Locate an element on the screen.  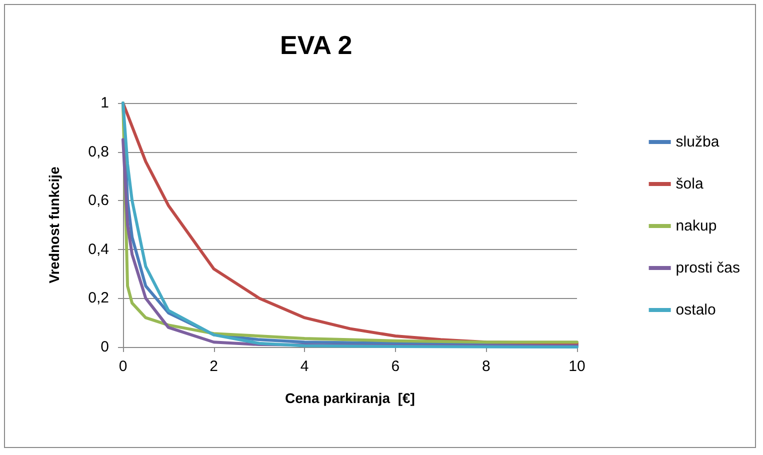
x-tick-label: 0 is located at coordinates (123, 366).